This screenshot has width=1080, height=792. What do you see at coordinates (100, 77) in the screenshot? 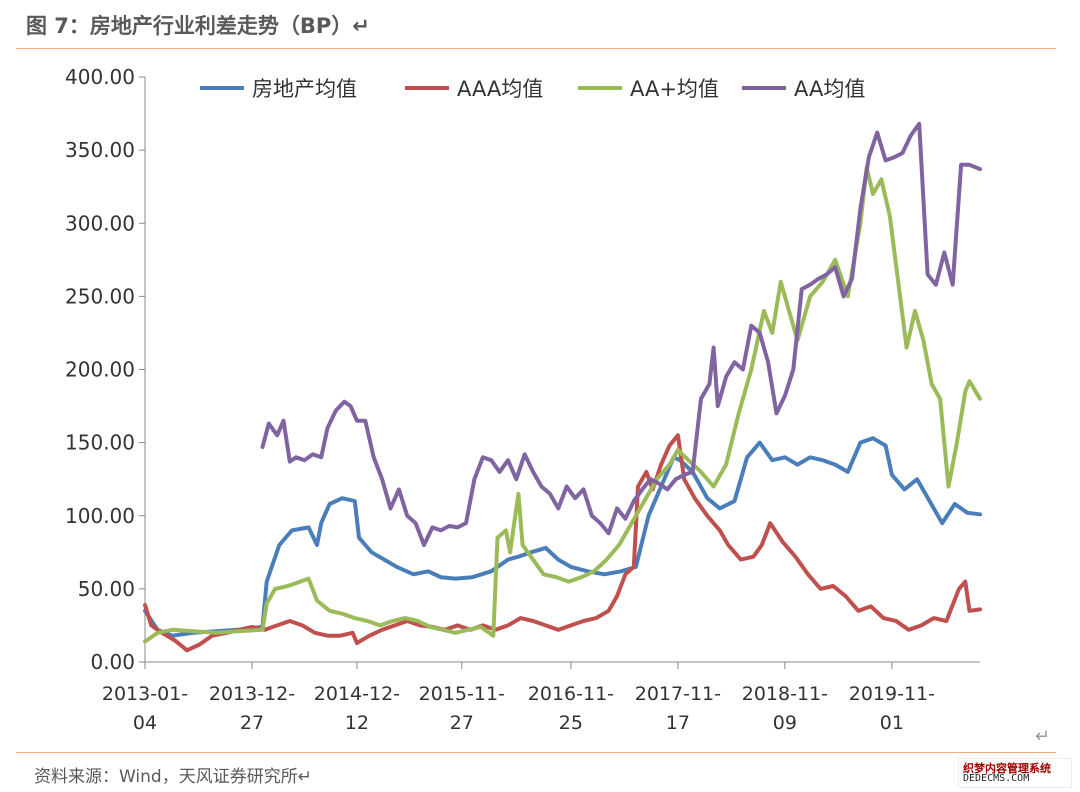
I see `y-tick-label: 400.00` at bounding box center [100, 77].